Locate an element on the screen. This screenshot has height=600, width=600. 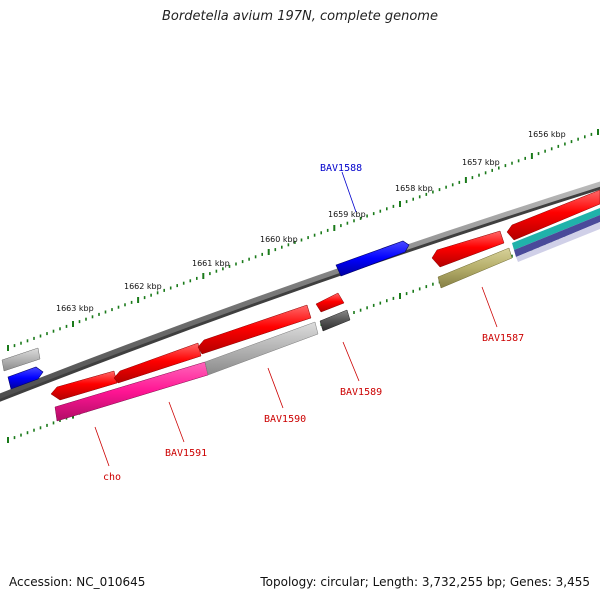
scale-label: 1660 kbp is located at coordinates (279, 239).